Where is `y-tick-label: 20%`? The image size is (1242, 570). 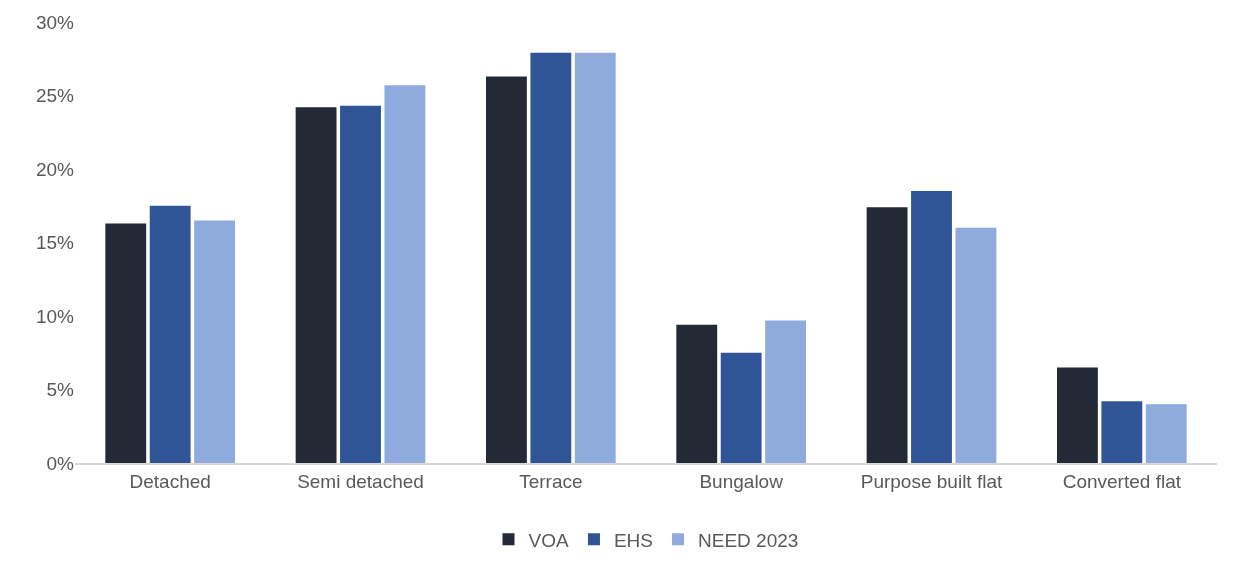
y-tick-label: 20% is located at coordinates (55, 169).